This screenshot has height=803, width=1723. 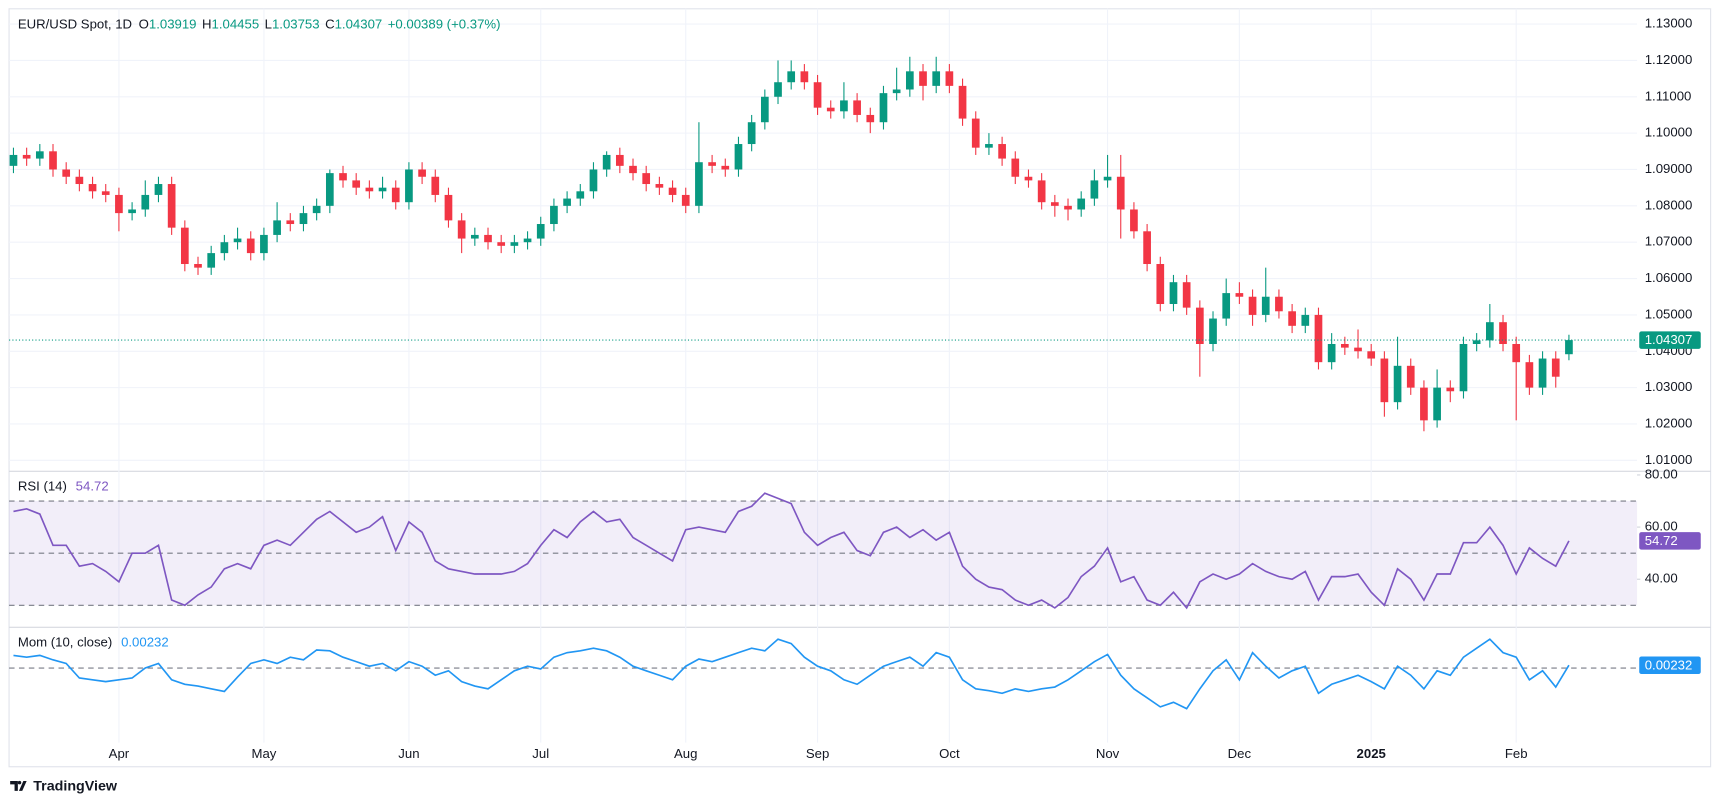 I want to click on x-tick-label: Sep, so click(x=817, y=753).